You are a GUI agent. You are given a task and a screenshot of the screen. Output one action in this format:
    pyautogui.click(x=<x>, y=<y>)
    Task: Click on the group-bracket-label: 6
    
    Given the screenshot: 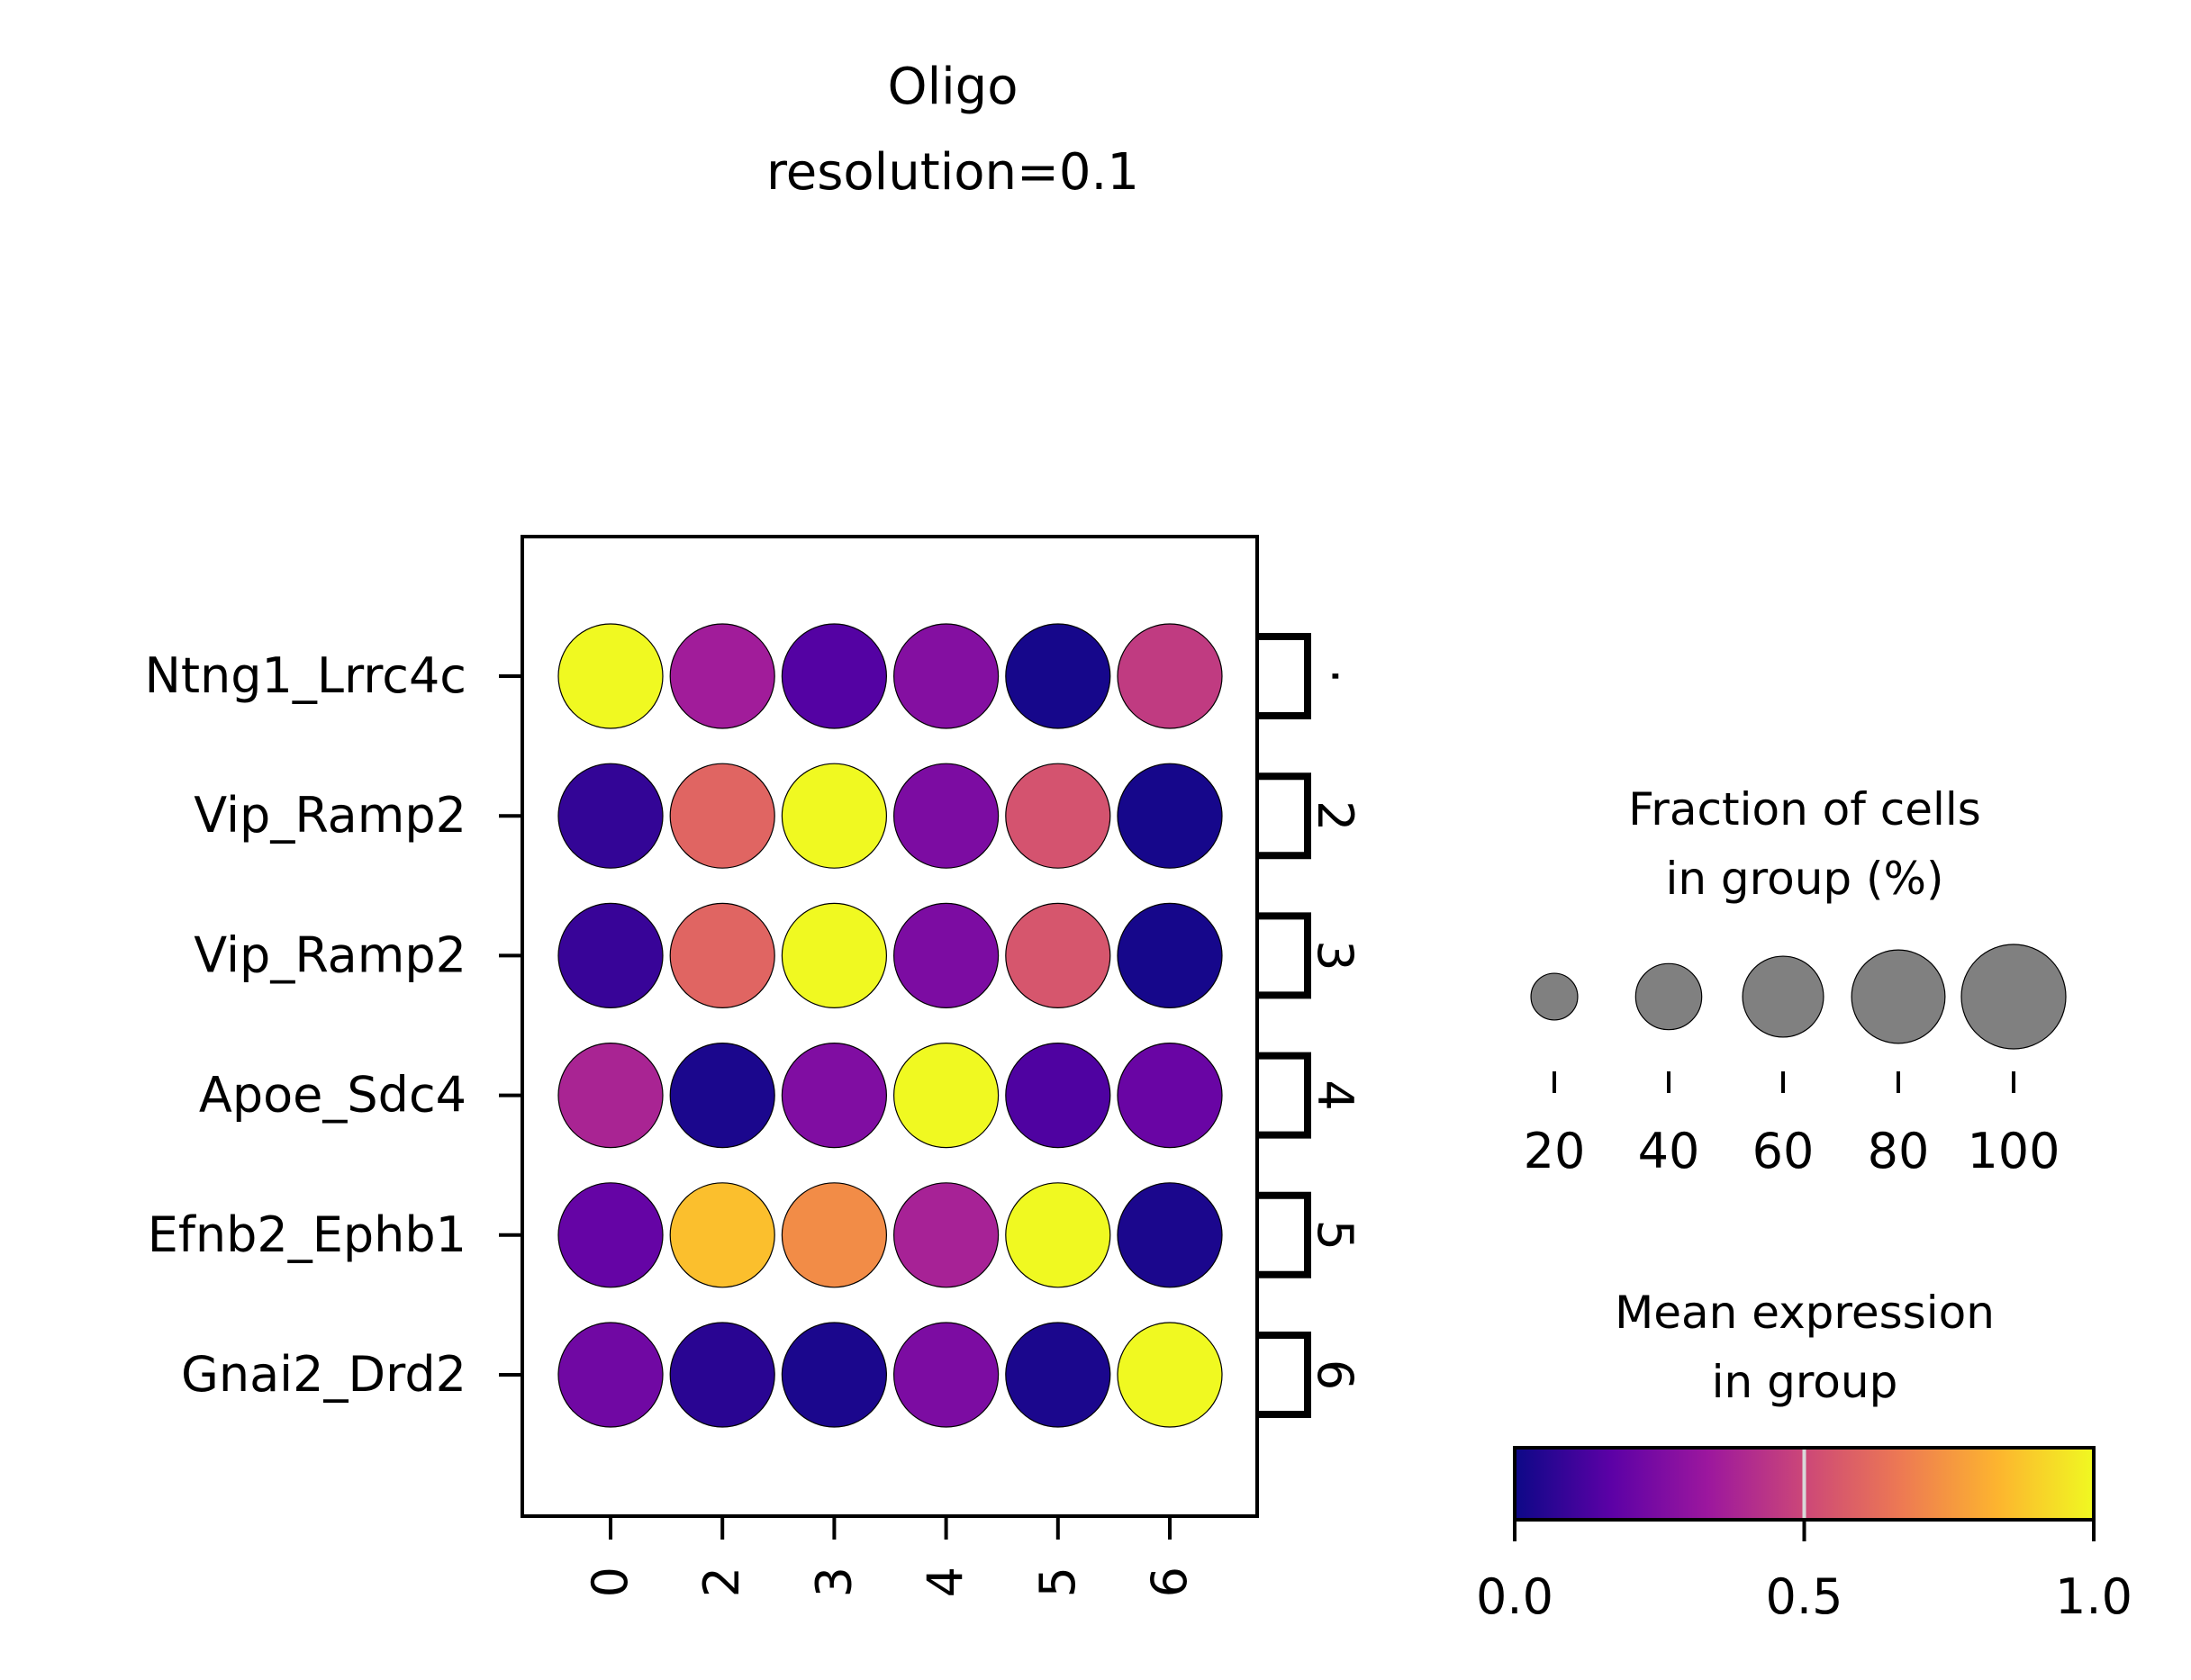 What is the action you would take?
    pyautogui.click(x=1335, y=1375)
    